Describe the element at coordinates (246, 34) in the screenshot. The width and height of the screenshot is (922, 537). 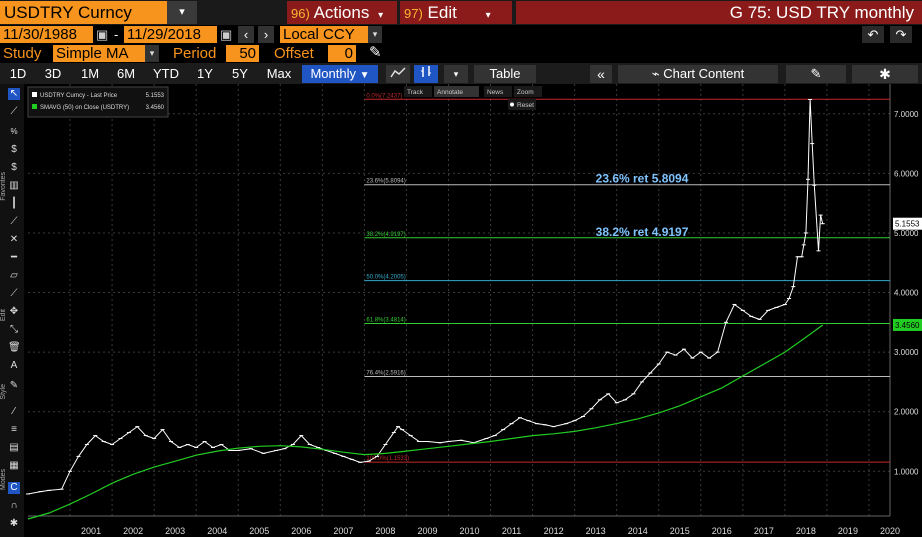
I see `chevron-left-icon: ‹` at that location.